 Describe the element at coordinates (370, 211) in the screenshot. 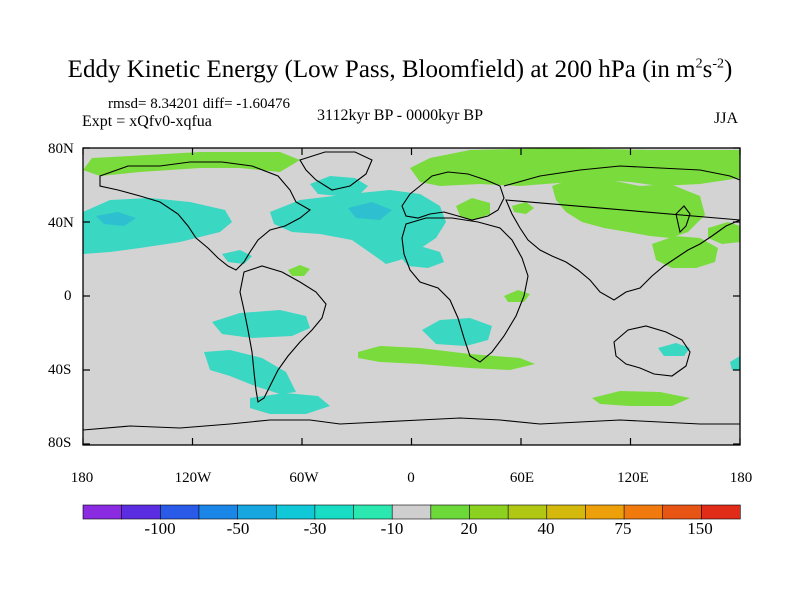

I see `strong-negative-north-atlantic` at that location.